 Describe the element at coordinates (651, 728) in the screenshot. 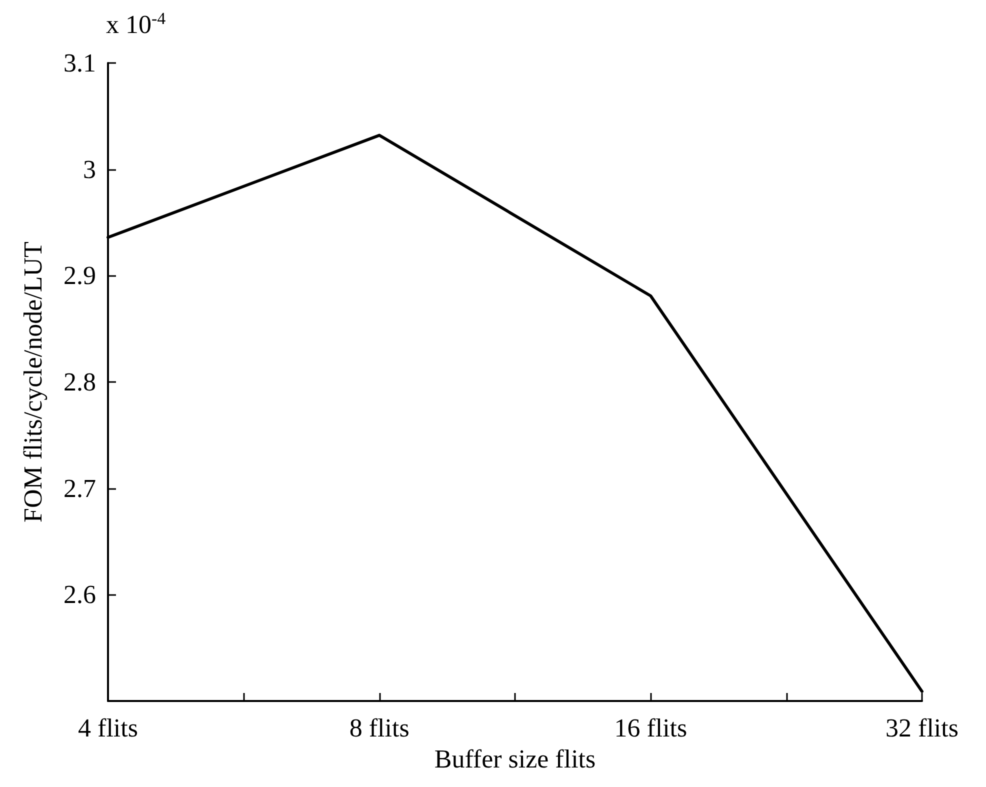

I see `x-tick-label: 16 flits` at that location.